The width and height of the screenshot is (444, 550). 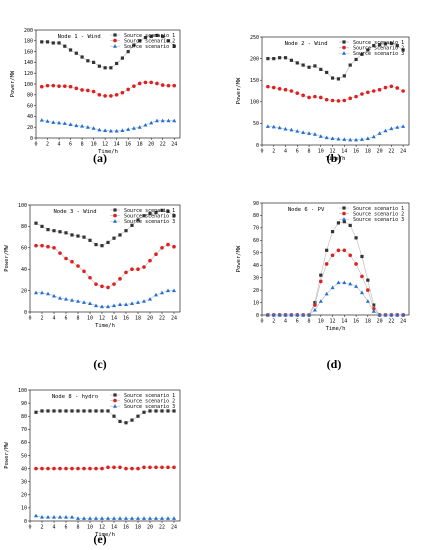 What do you see at coordinates (29, 319) in the screenshot?
I see `x-tick-label: 0` at bounding box center [29, 319].